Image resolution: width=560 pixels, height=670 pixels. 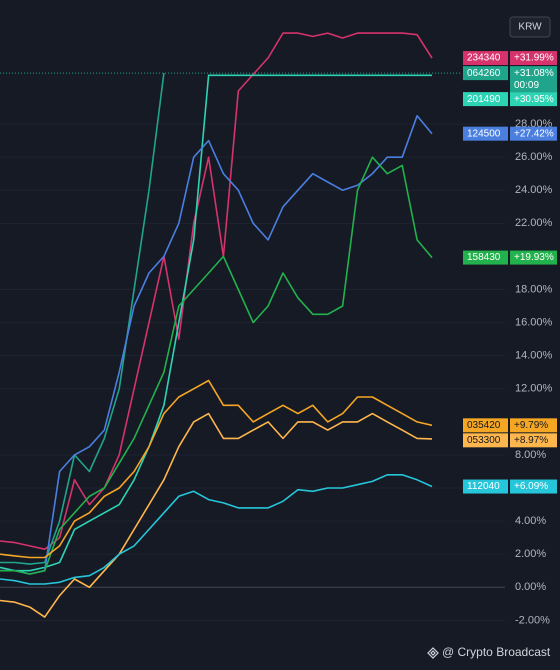 I want to click on y-tick-label: 24.00%, so click(x=534, y=190).